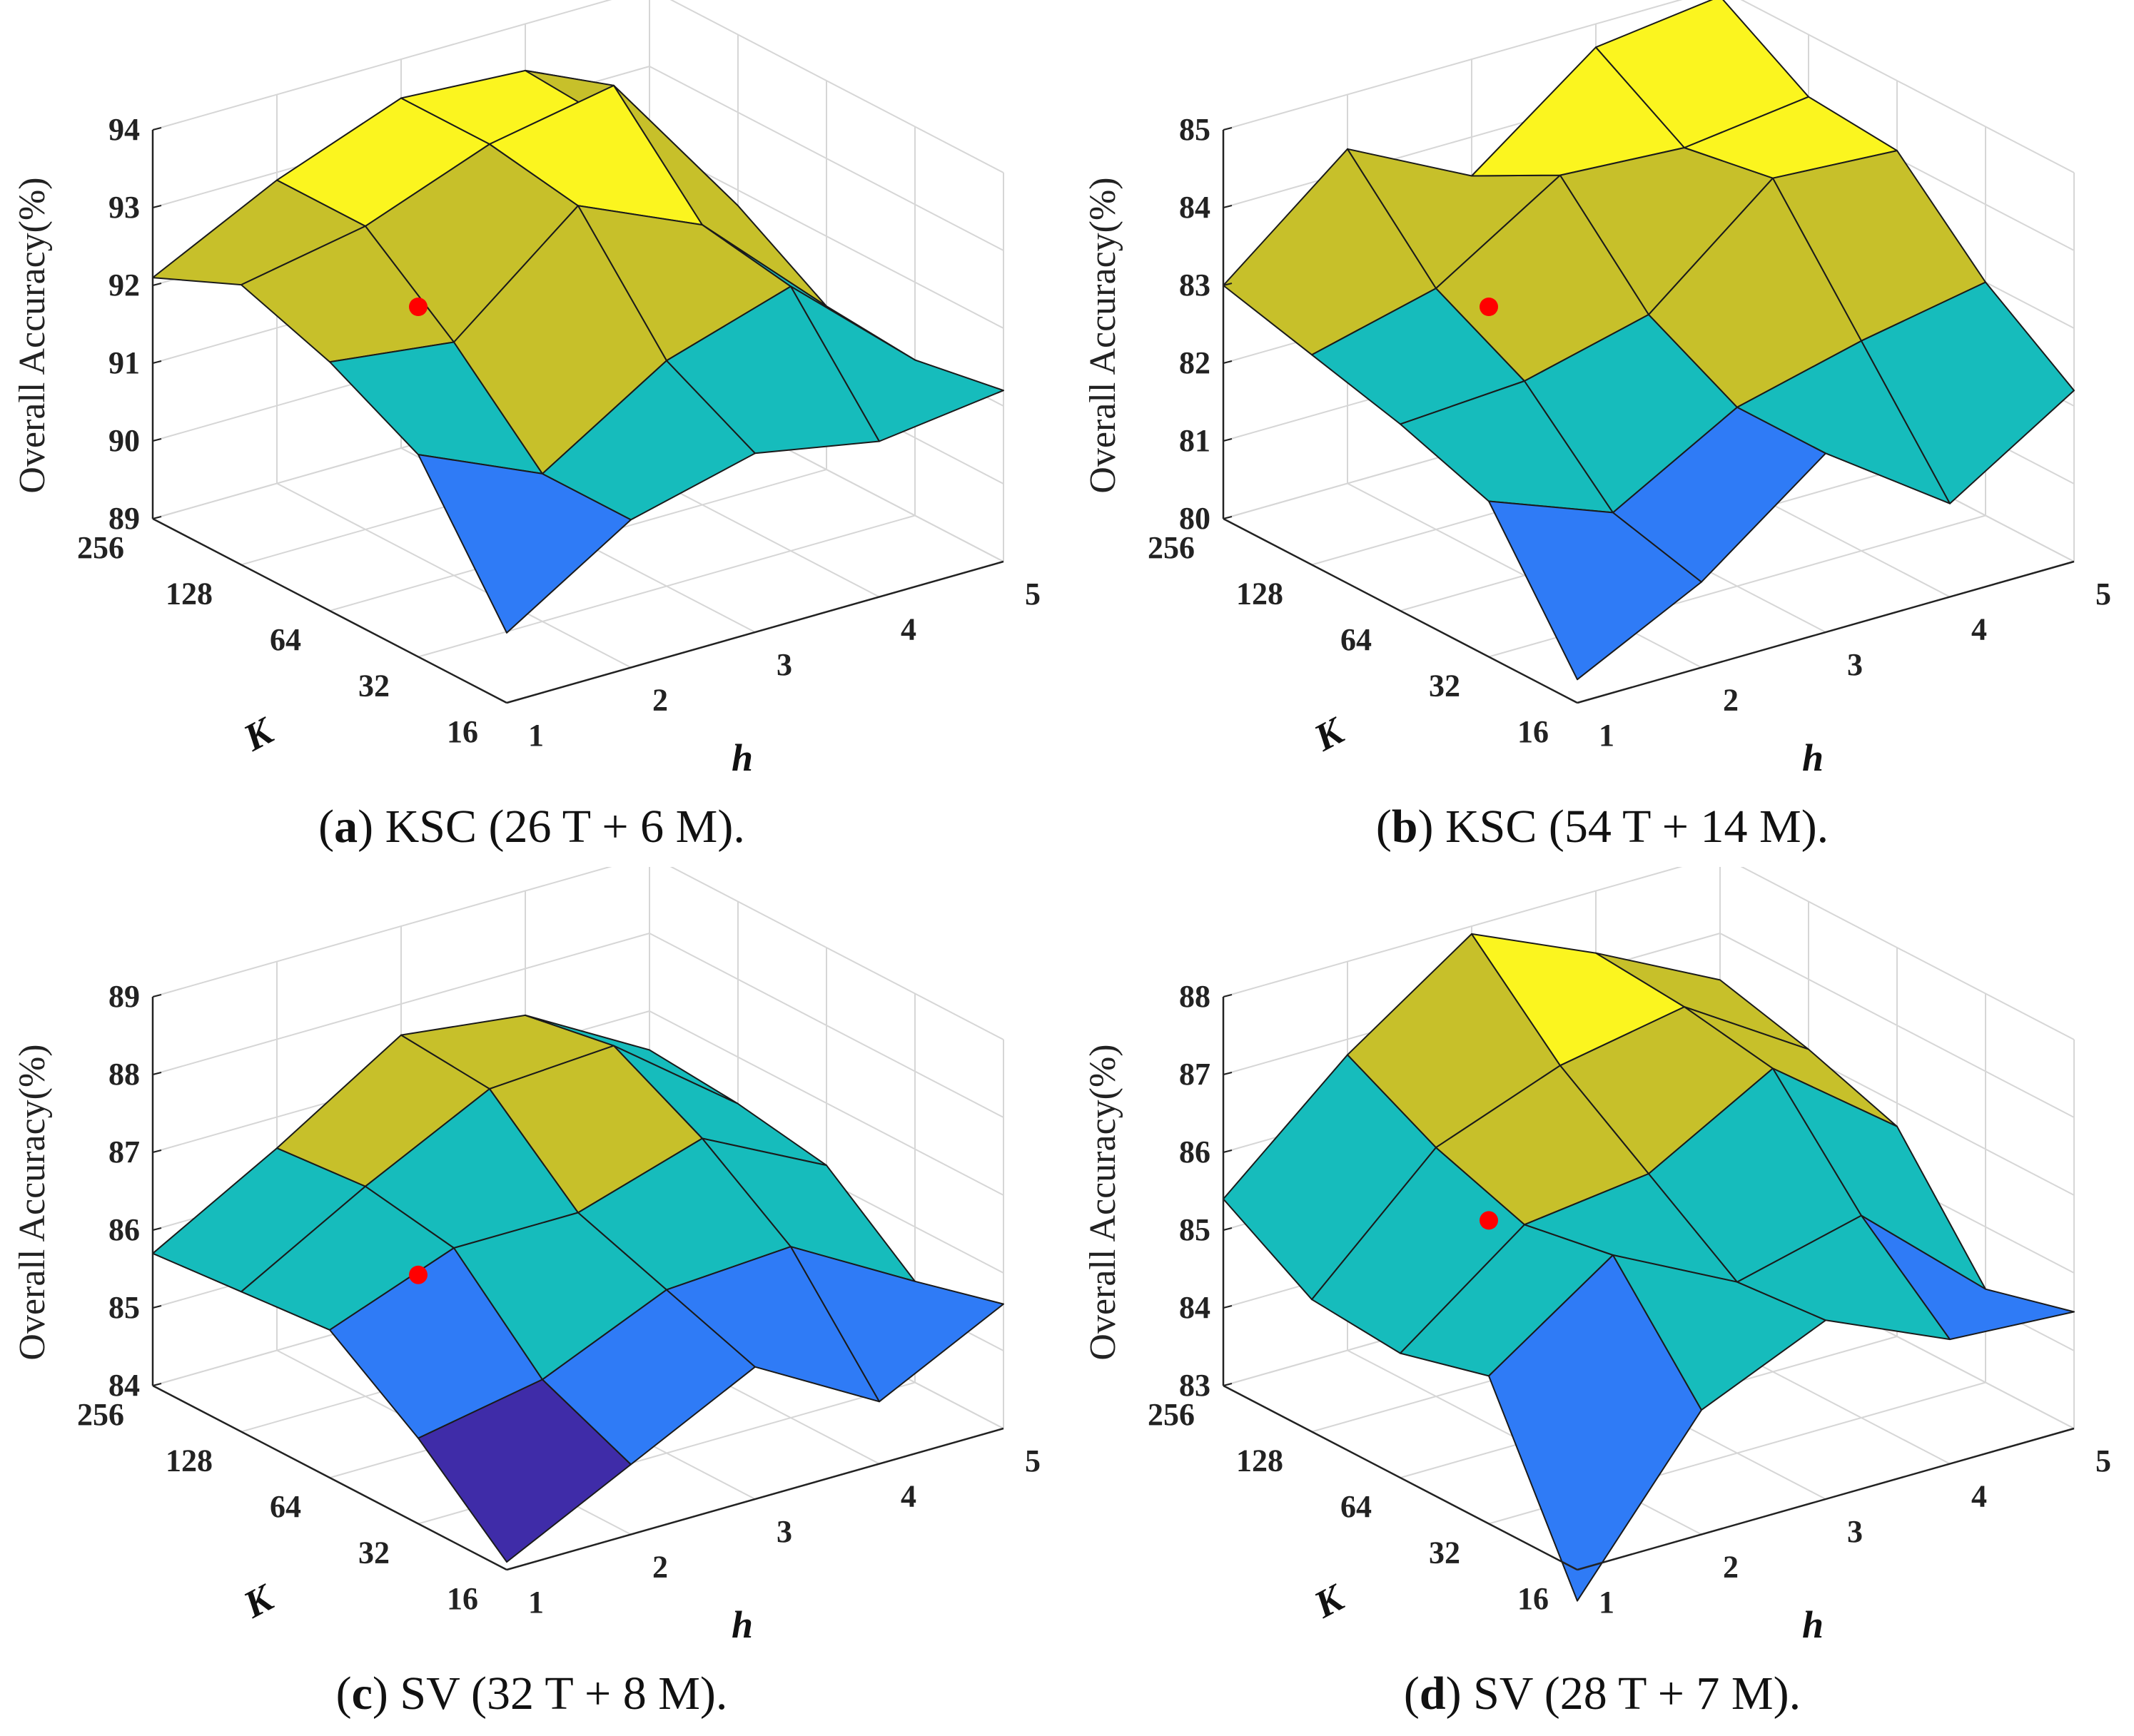 The height and width of the screenshot is (1736, 2134). I want to click on h-tick-a-2: 2, so click(660, 700).